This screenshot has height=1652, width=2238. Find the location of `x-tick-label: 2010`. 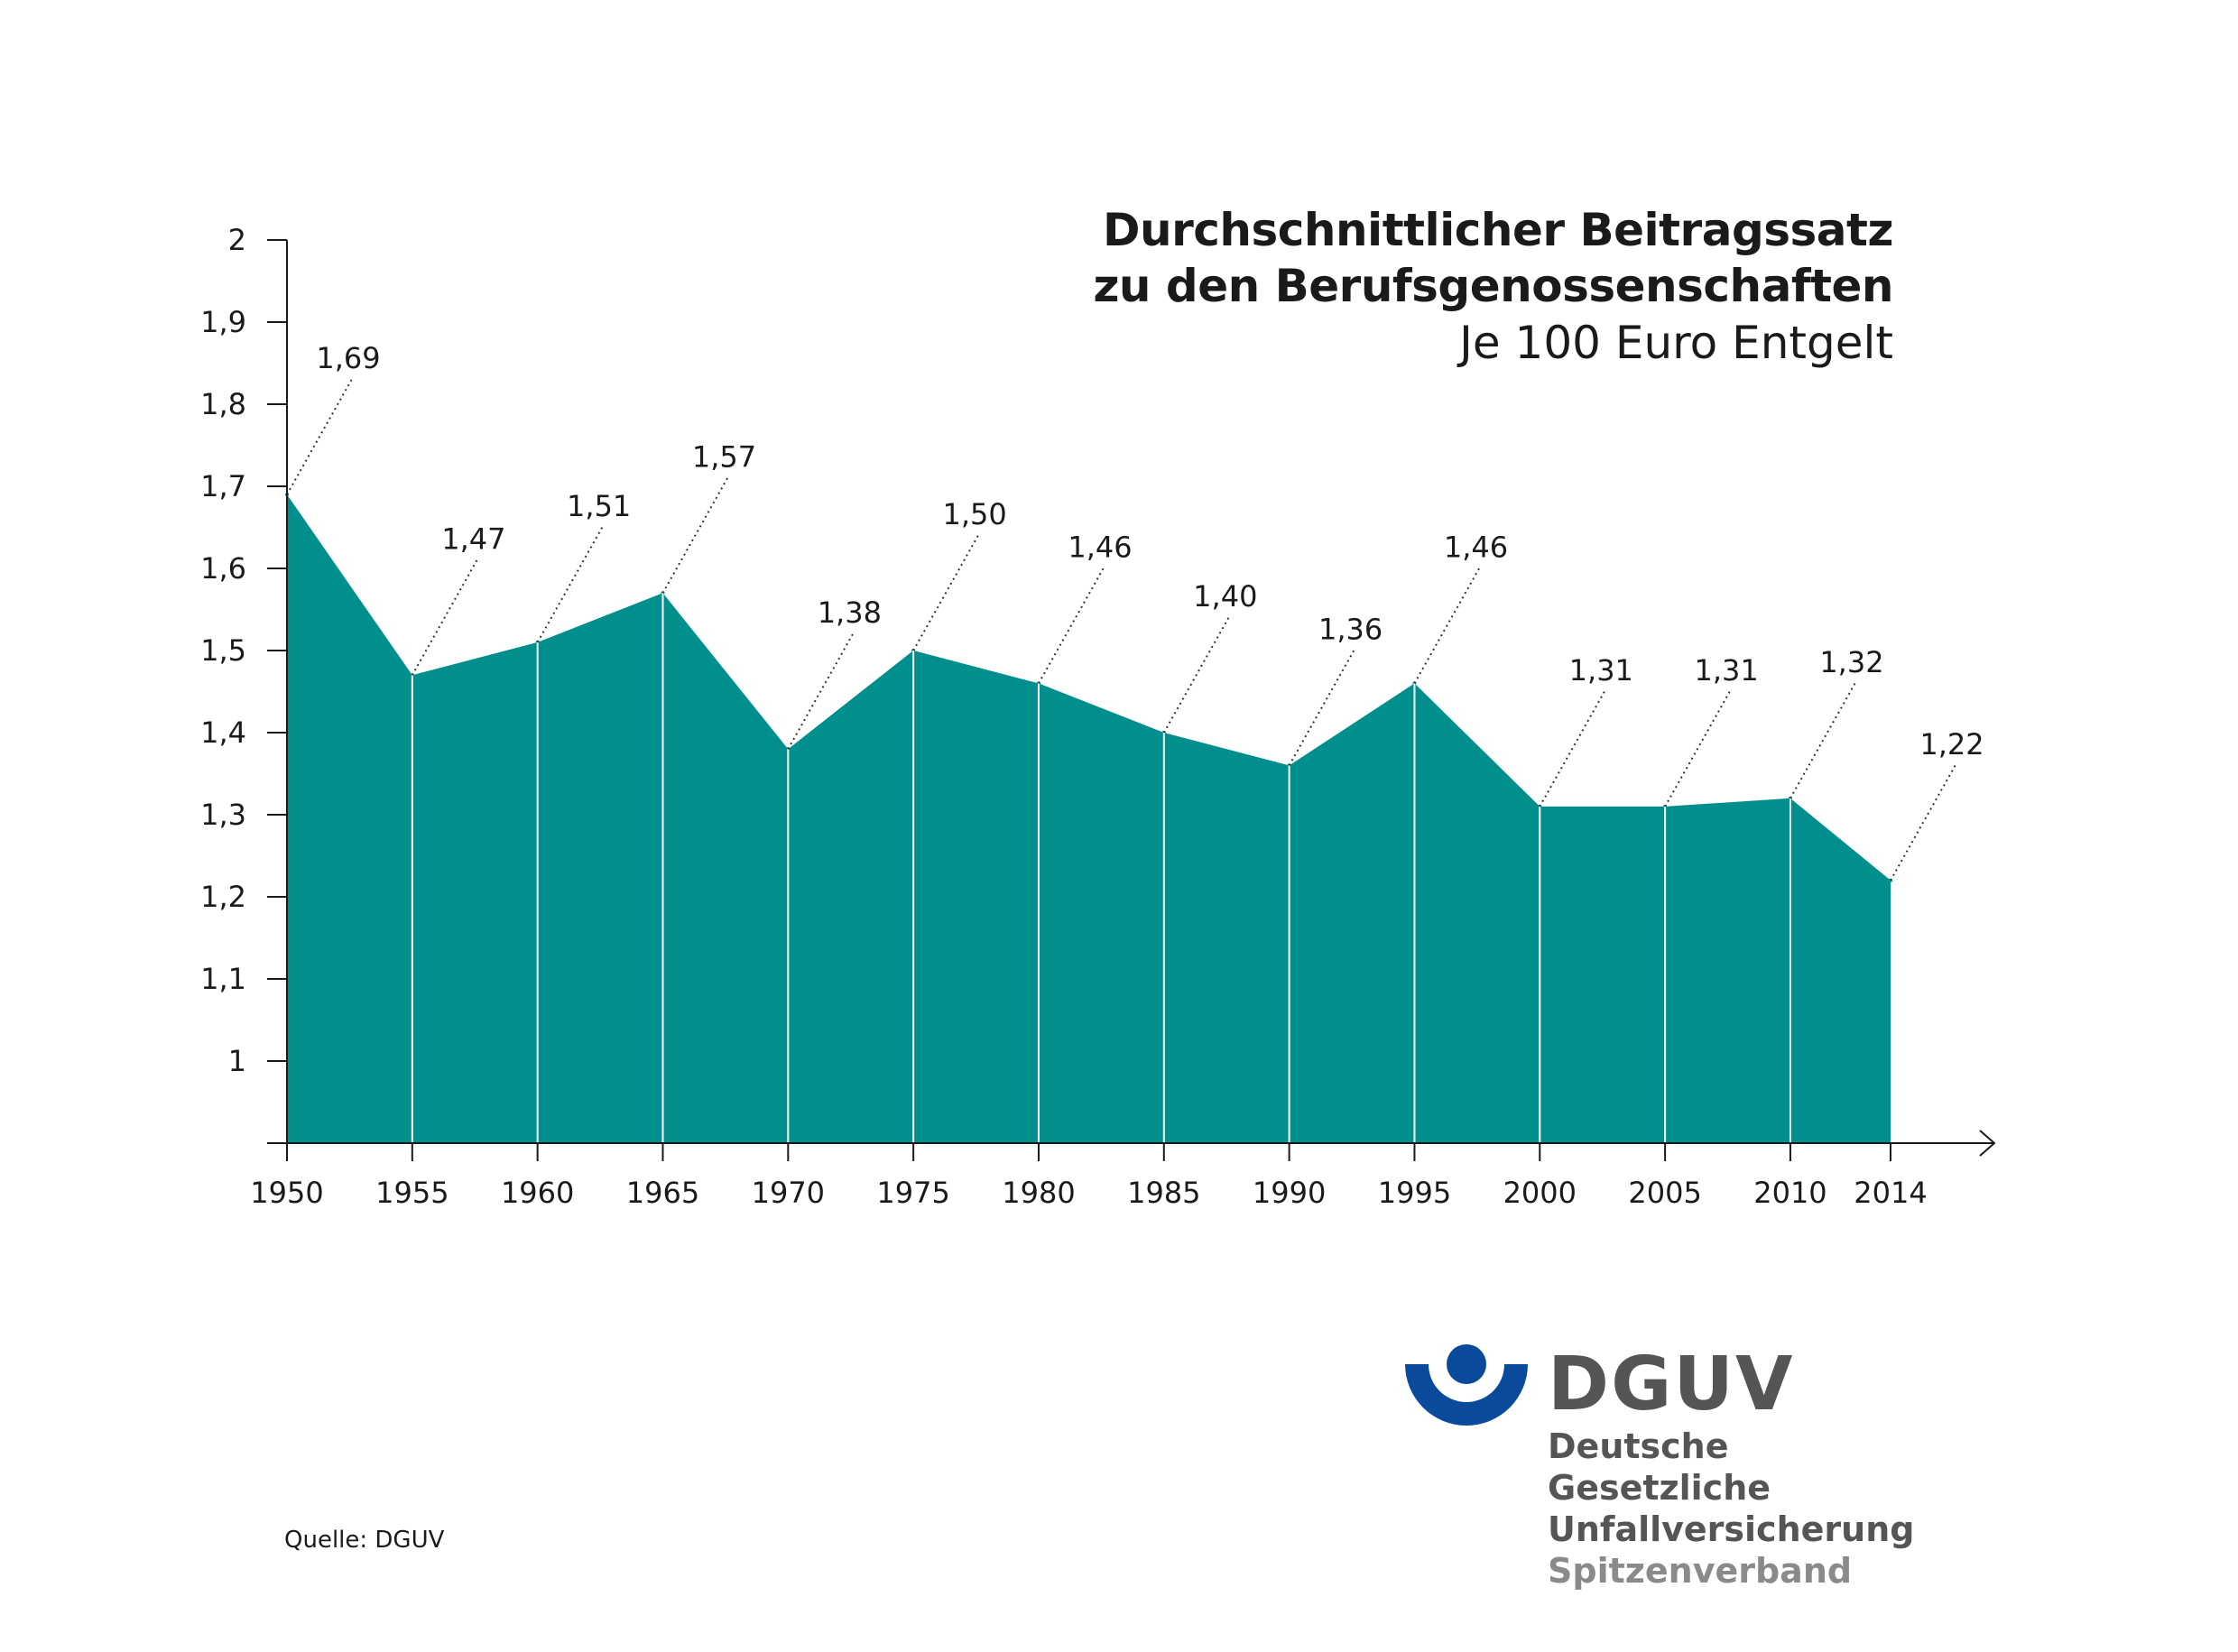

x-tick-label: 2010 is located at coordinates (1789, 1193).